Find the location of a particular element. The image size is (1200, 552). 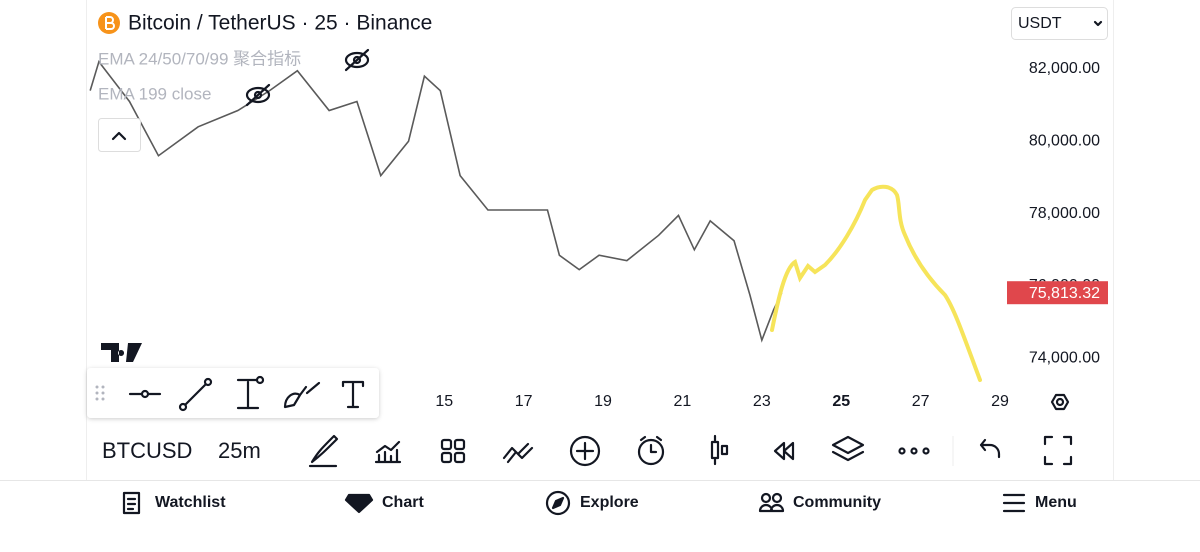

drawing-toolbar is located at coordinates (233, 393).